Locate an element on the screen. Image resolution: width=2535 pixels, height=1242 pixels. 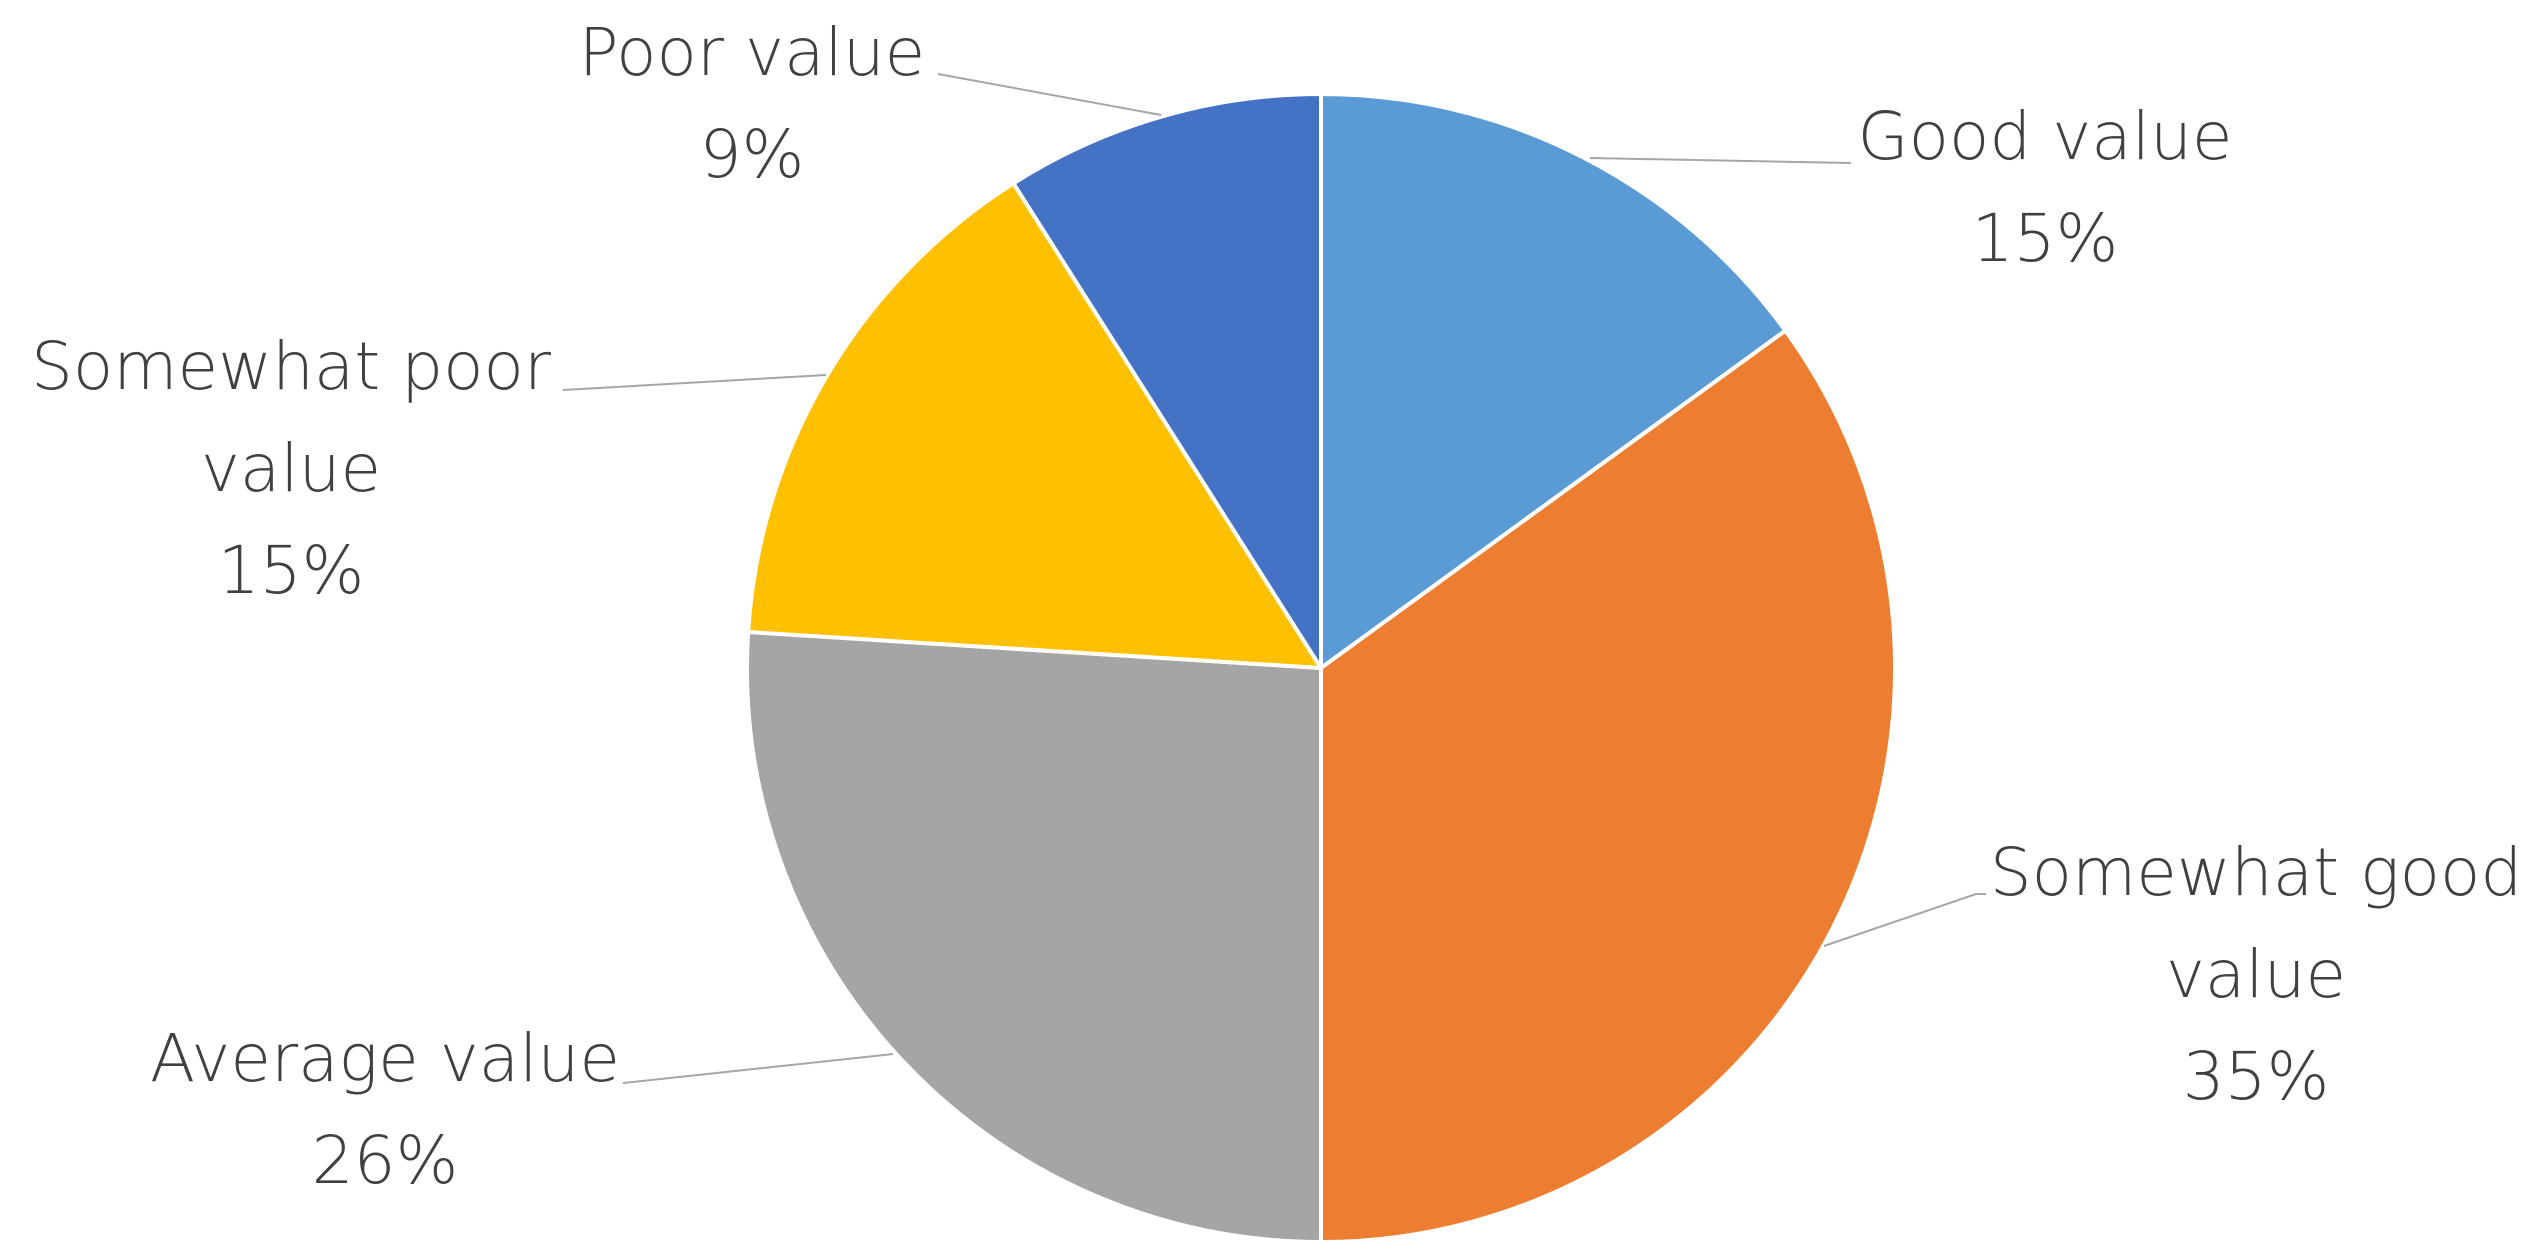
data-label: Poor value 9% is located at coordinates (752, 104).